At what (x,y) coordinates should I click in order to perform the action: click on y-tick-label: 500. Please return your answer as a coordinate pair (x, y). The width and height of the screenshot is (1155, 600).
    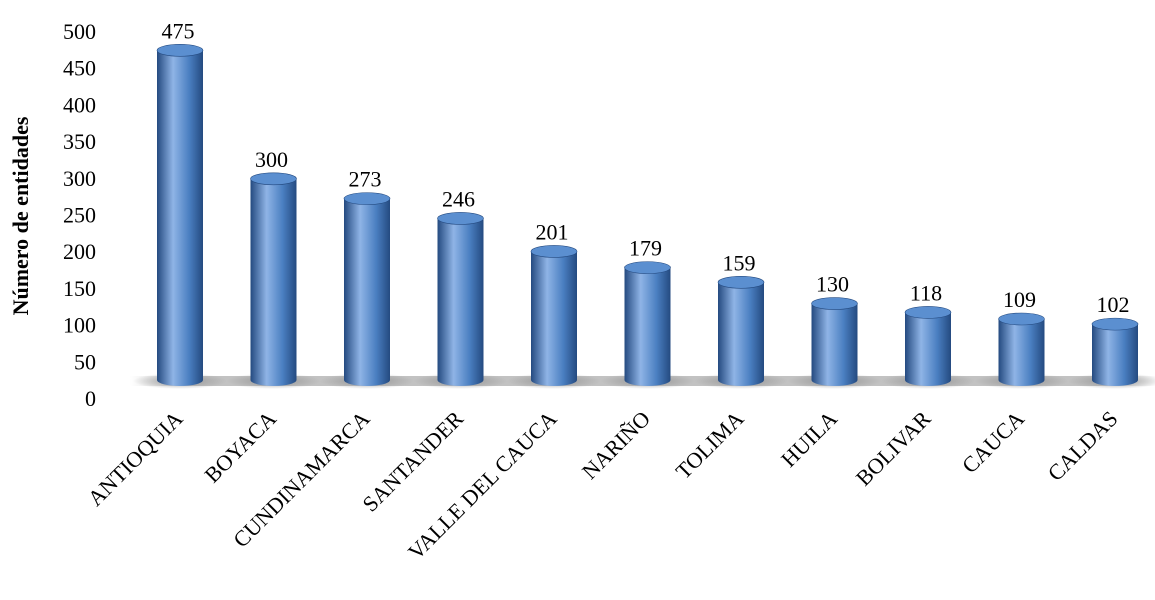
    Looking at the image, I should click on (79, 31).